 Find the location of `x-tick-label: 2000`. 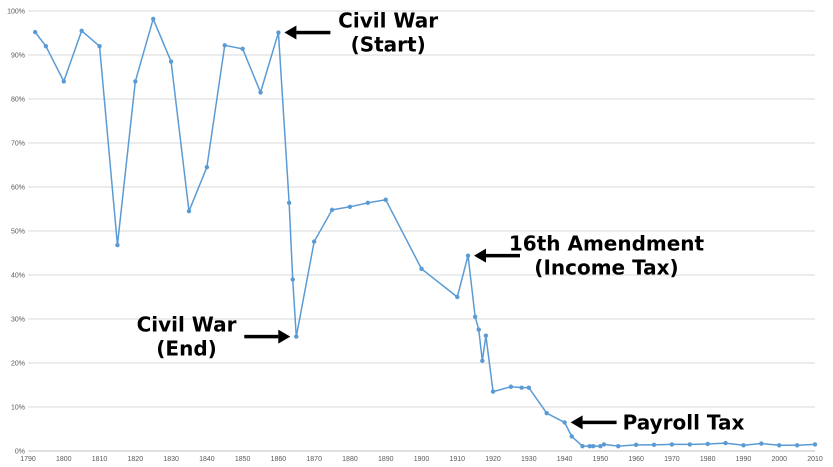

x-tick-label: 2000 is located at coordinates (779, 459).